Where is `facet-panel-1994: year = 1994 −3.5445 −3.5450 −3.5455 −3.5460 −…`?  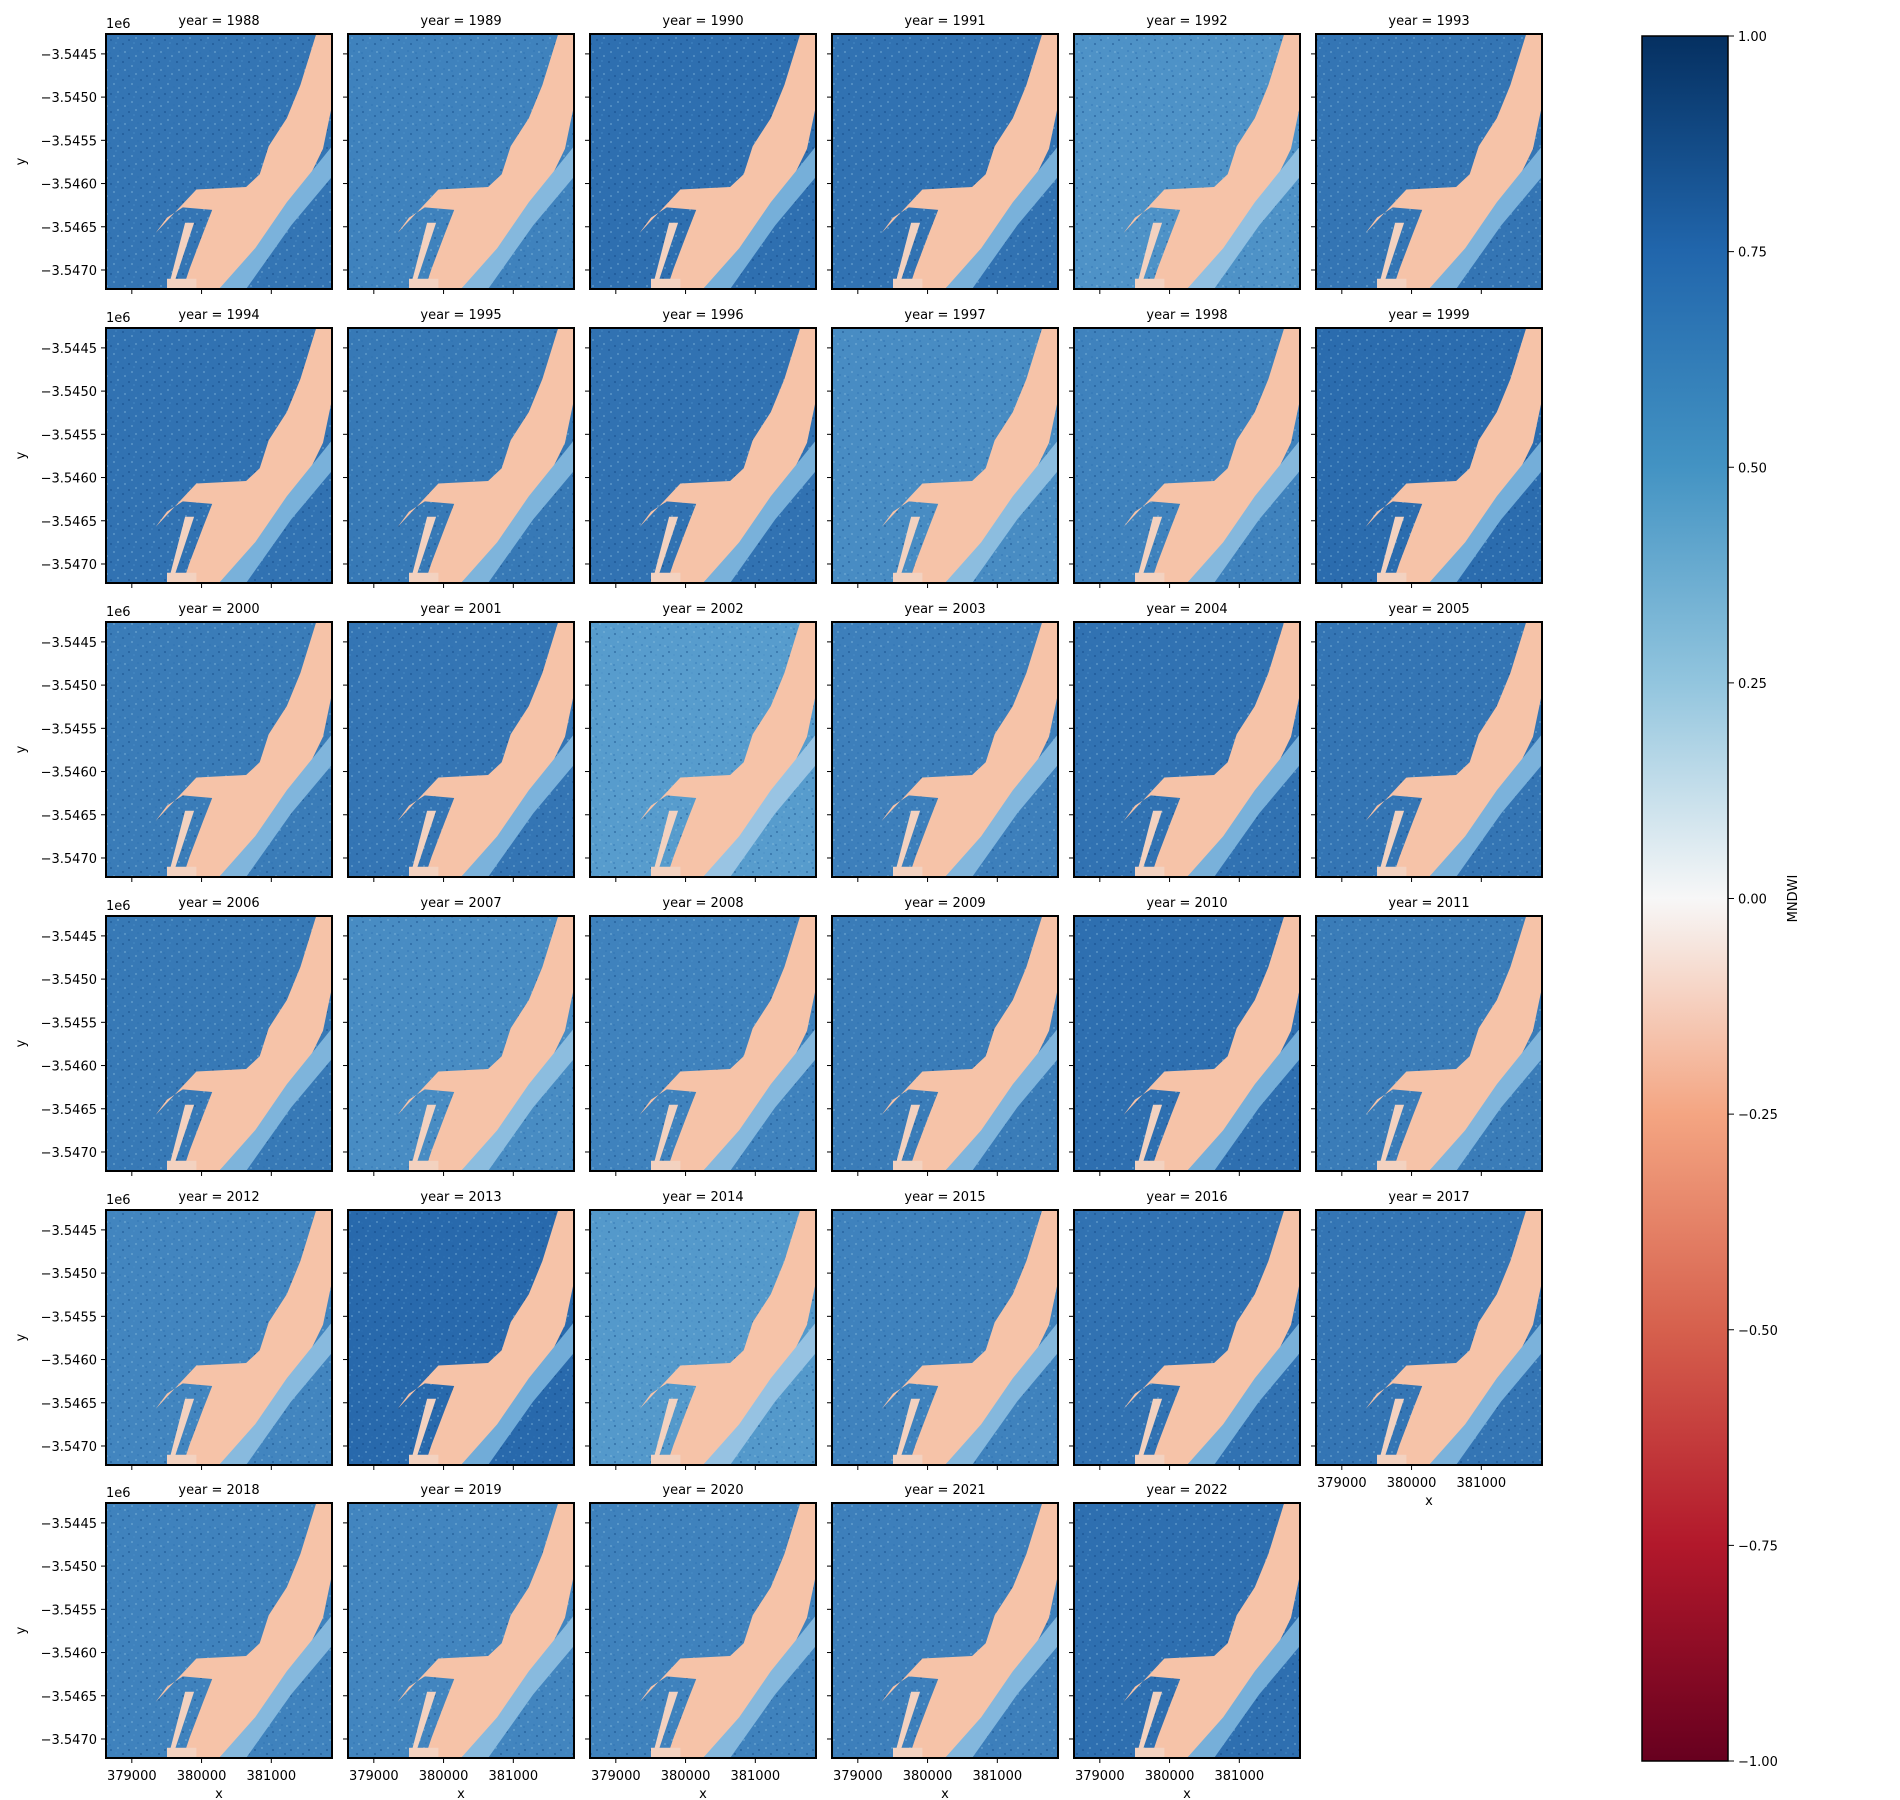
facet-panel-1994: year = 1994 −3.5445 −3.5450 −3.5455 −3.5460 −… is located at coordinates (173, 448).